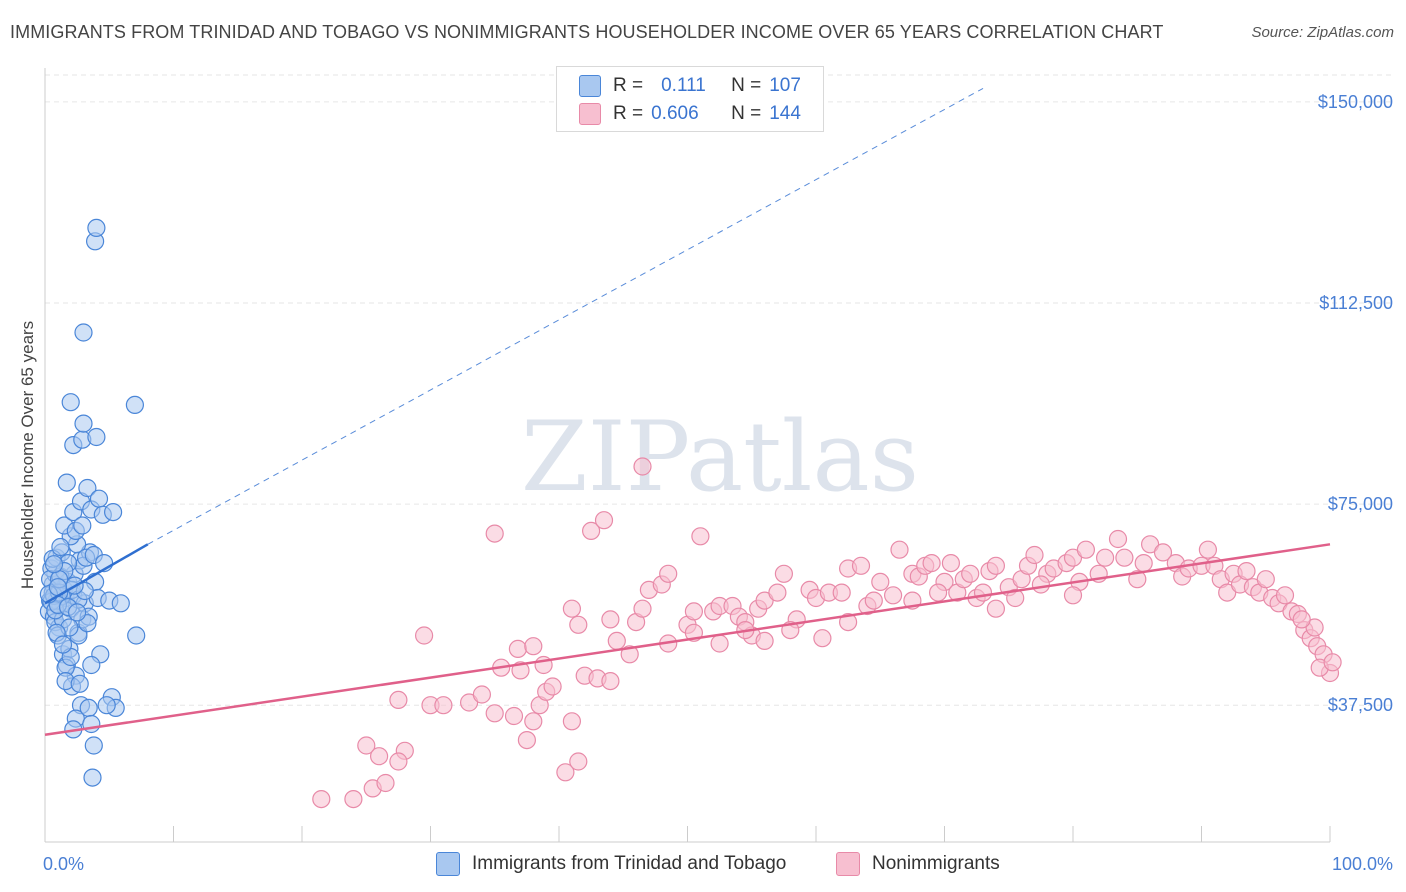 Image resolution: width=1406 pixels, height=892 pixels. I want to click on bottom-legend-nonimmigrants-label: Nonimmigrants, so click(936, 863).